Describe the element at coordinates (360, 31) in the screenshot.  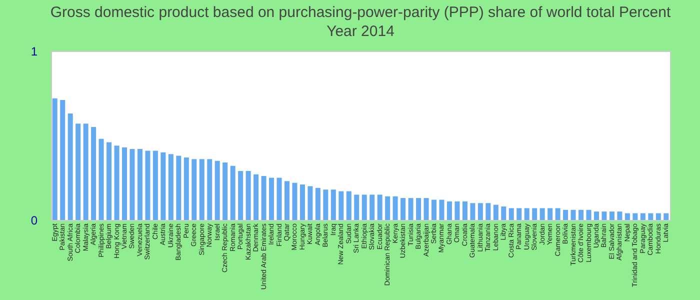
I see `chart-subtitle: Year 2014` at that location.